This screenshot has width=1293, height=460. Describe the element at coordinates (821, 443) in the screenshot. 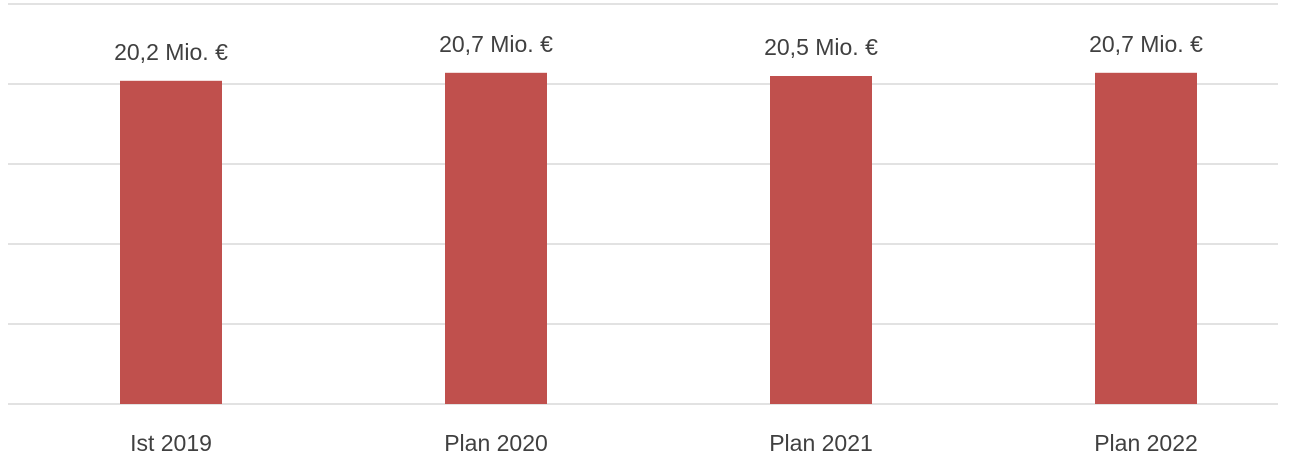

I see `x-tick-label: Plan 2021` at that location.